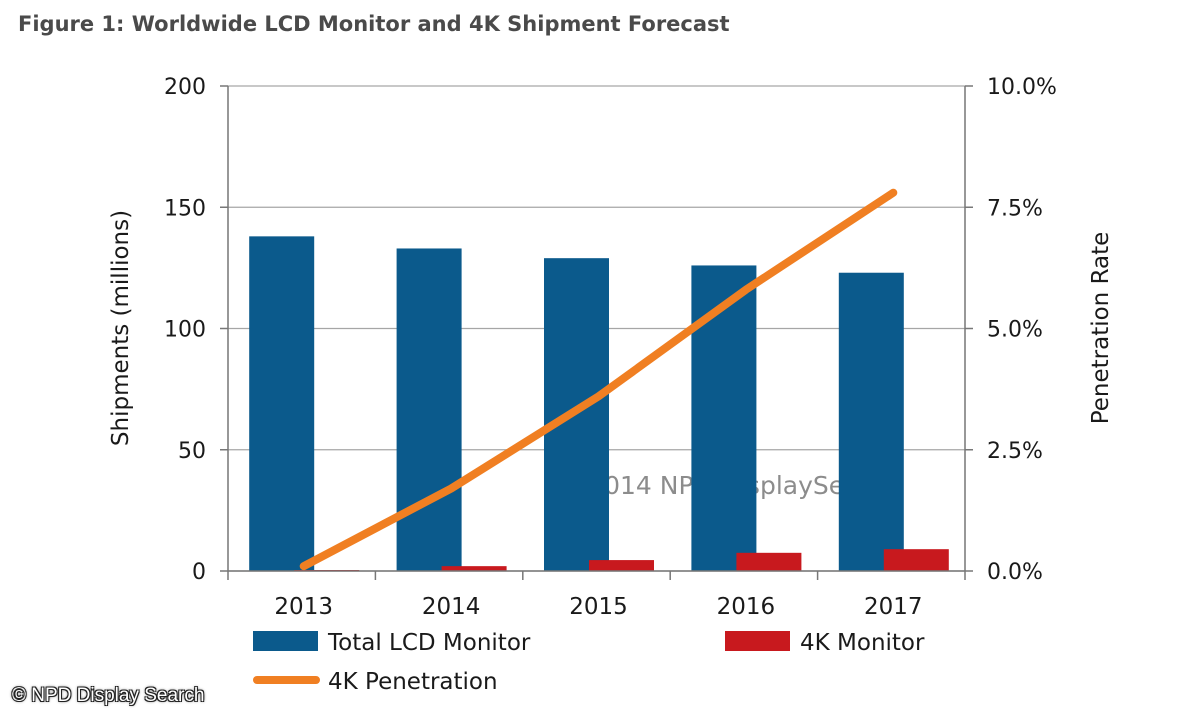 The image size is (1200, 720). What do you see at coordinates (598, 607) in the screenshot?
I see `x-tick-label: 2015` at bounding box center [598, 607].